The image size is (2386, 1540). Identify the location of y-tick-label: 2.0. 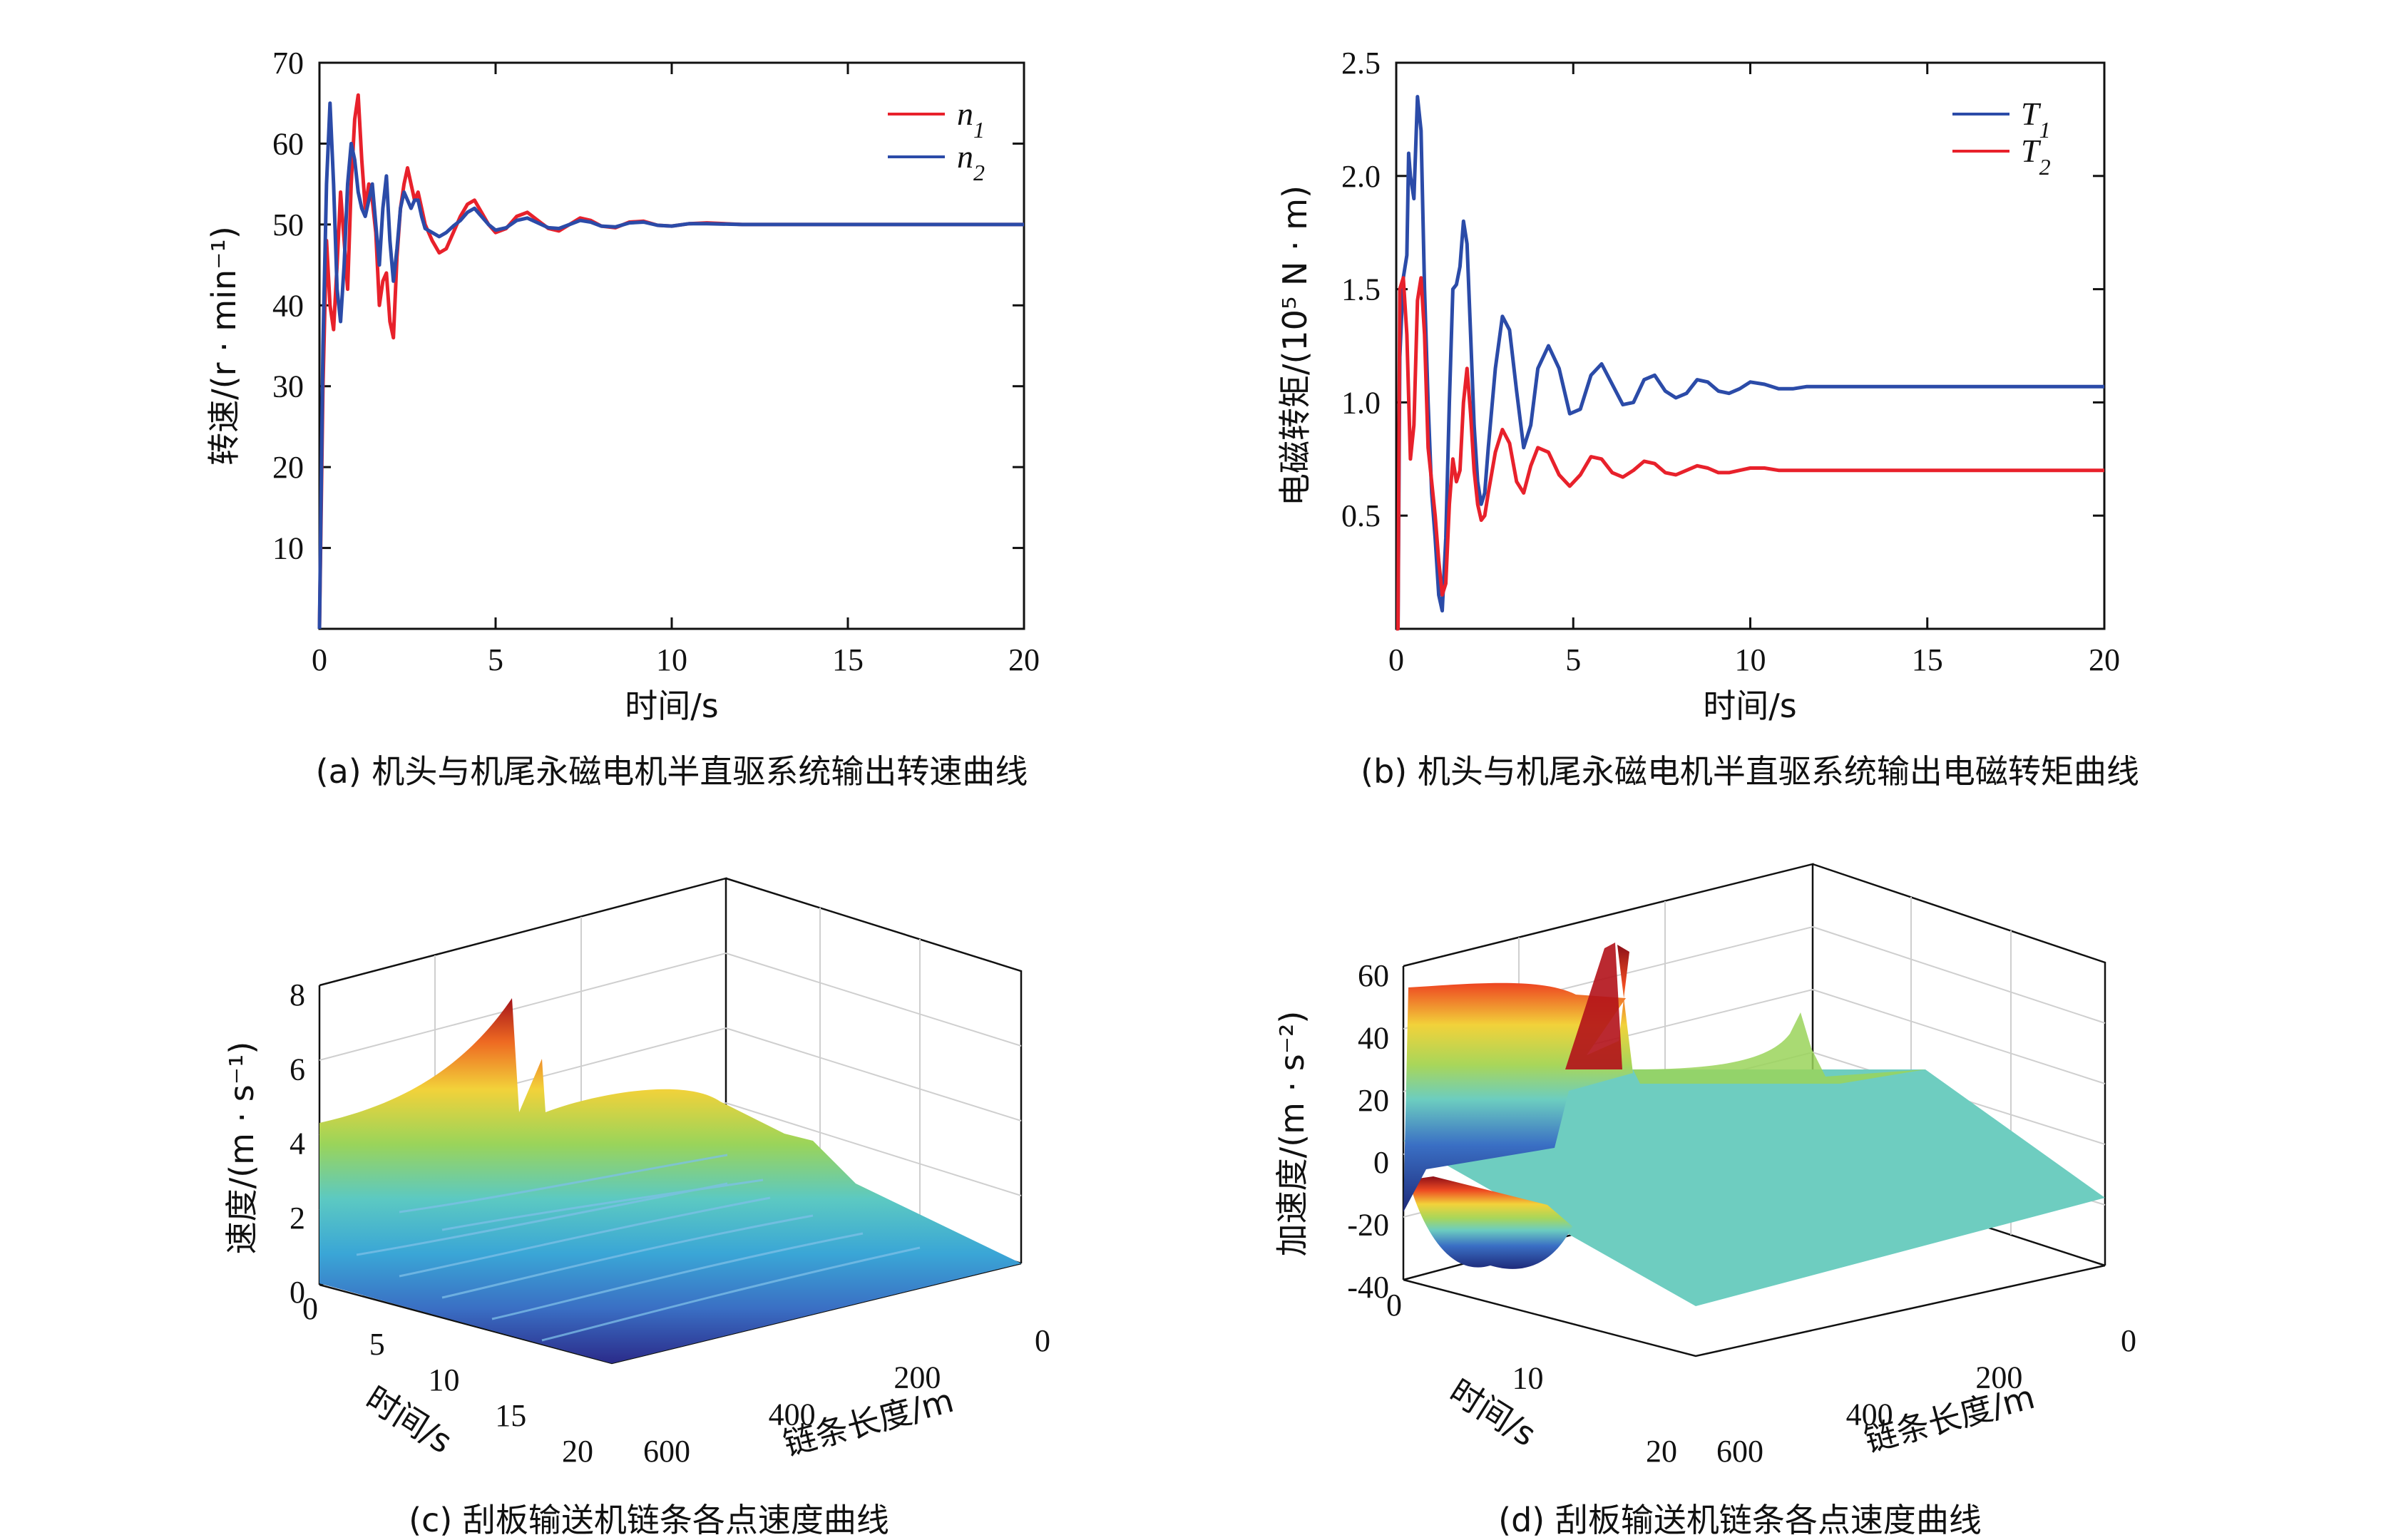
(1361, 176).